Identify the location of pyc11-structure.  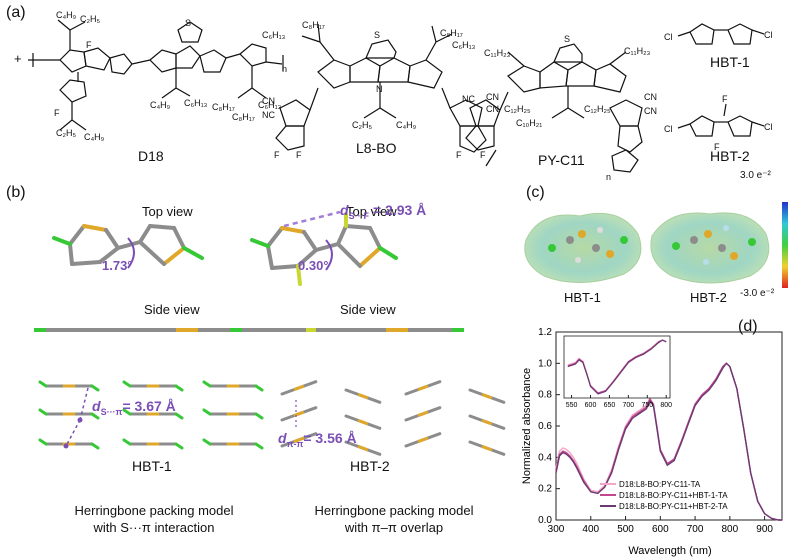
(554, 108).